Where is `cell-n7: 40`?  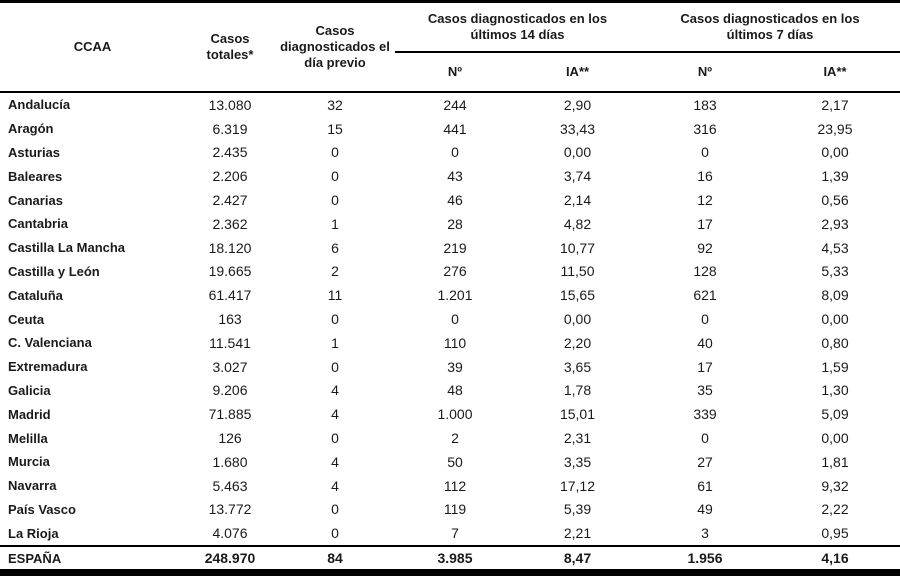
cell-n7: 40 is located at coordinates (705, 342).